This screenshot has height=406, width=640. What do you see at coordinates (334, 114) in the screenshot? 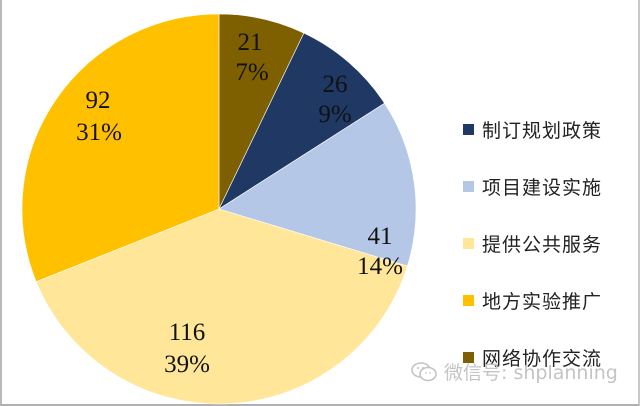
I see `svg-text: 9%` at bounding box center [334, 114].